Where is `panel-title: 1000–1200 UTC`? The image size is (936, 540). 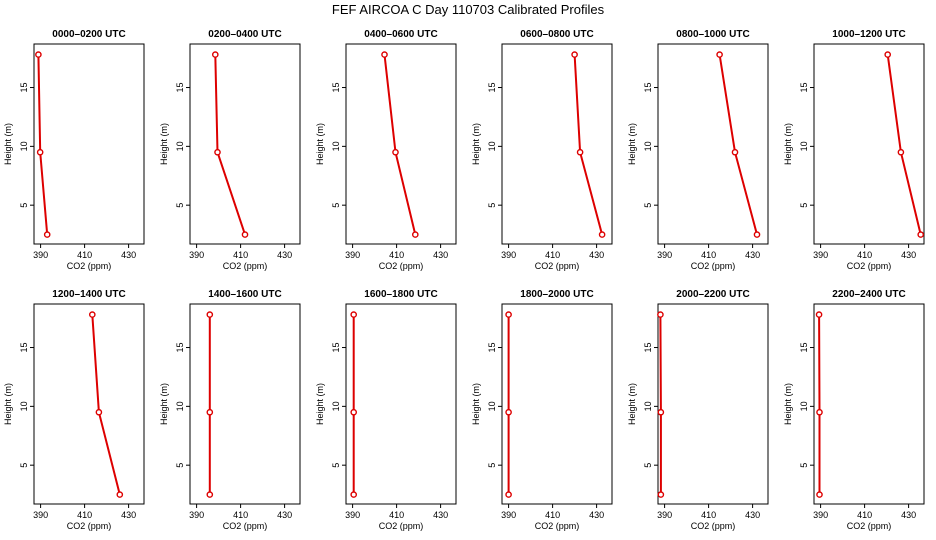
panel-title: 1000–1200 UTC is located at coordinates (868, 34).